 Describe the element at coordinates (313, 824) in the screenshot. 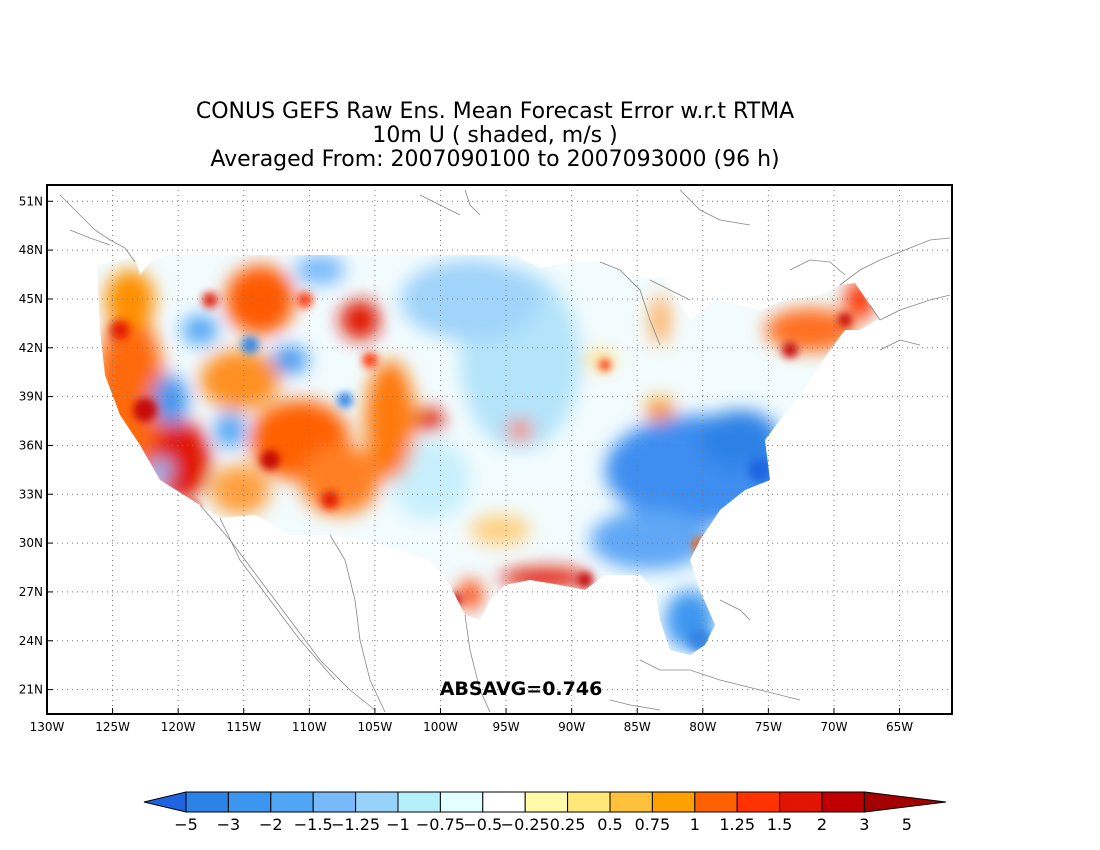

I see `colorbar-label: −1.5` at that location.